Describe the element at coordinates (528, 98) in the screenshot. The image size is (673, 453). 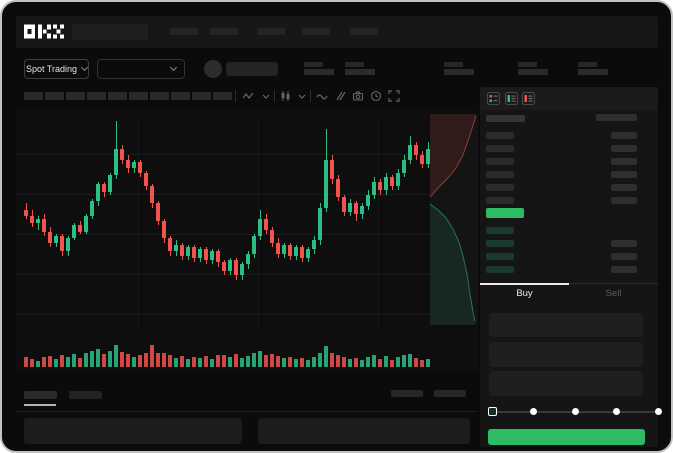
I see `asks-only-icon` at that location.